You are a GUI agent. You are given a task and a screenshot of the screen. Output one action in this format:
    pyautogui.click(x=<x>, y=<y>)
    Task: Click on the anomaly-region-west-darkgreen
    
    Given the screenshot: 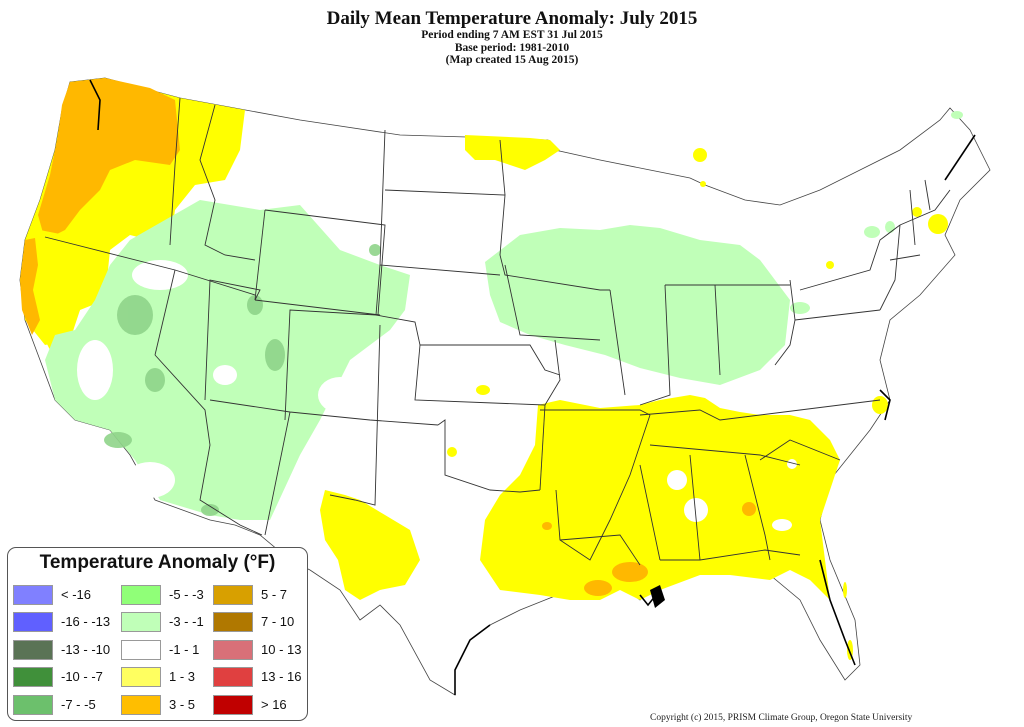 What is the action you would take?
    pyautogui.click(x=242, y=380)
    